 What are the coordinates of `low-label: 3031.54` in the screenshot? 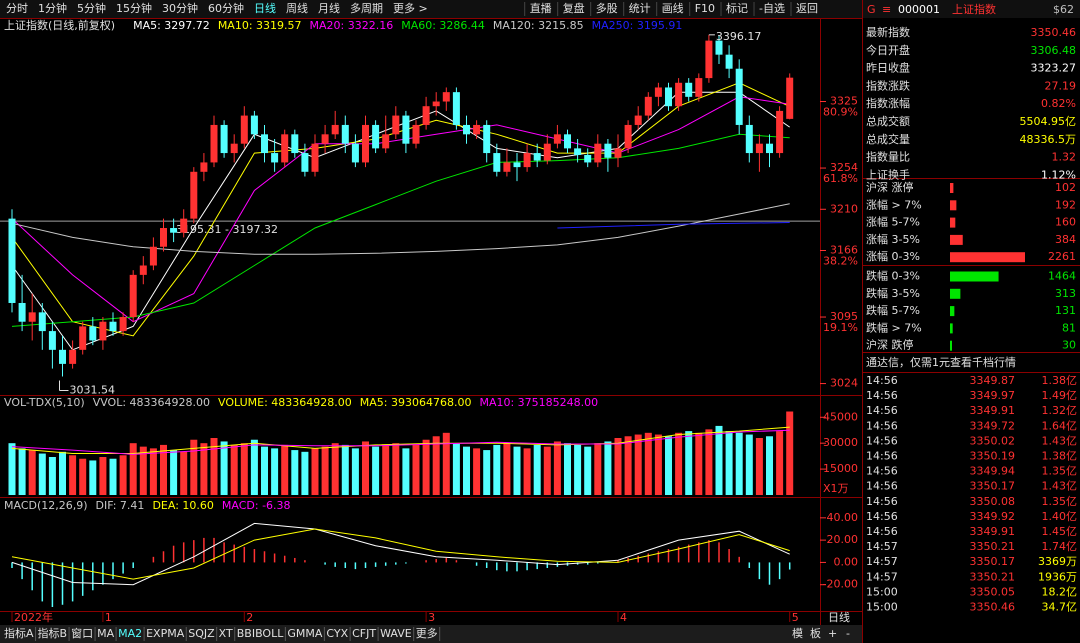 It's located at (93, 390).